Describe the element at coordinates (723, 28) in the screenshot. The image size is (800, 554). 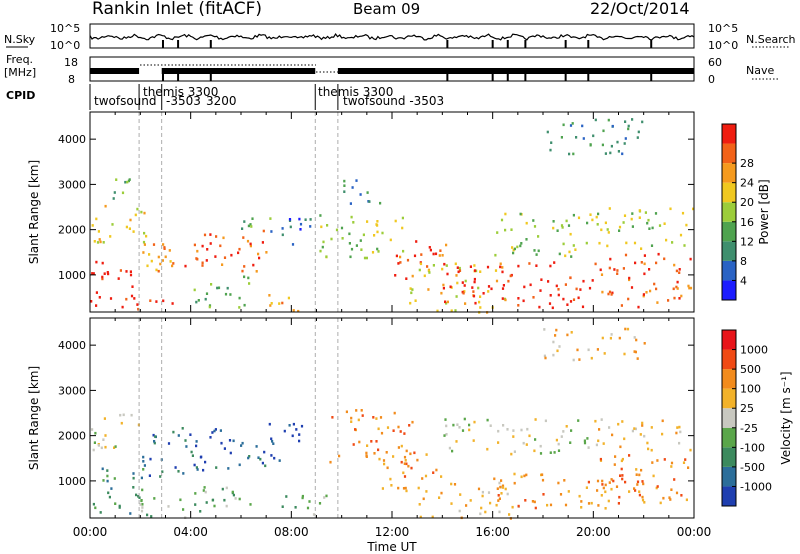
I see `noise-right-tick-top: 10^5` at that location.